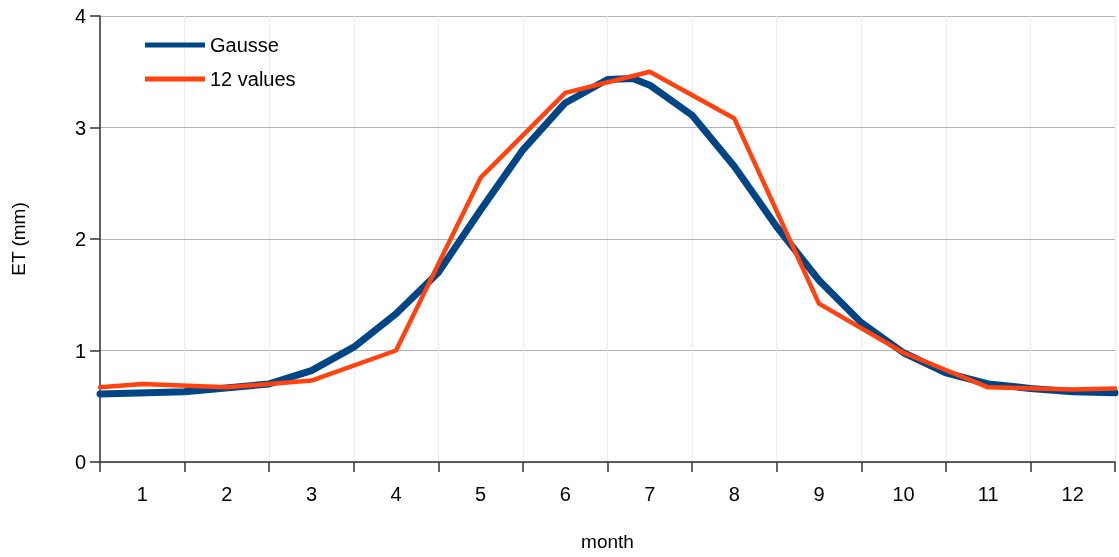  What do you see at coordinates (396, 494) in the screenshot?
I see `x-tick-label: 4` at bounding box center [396, 494].